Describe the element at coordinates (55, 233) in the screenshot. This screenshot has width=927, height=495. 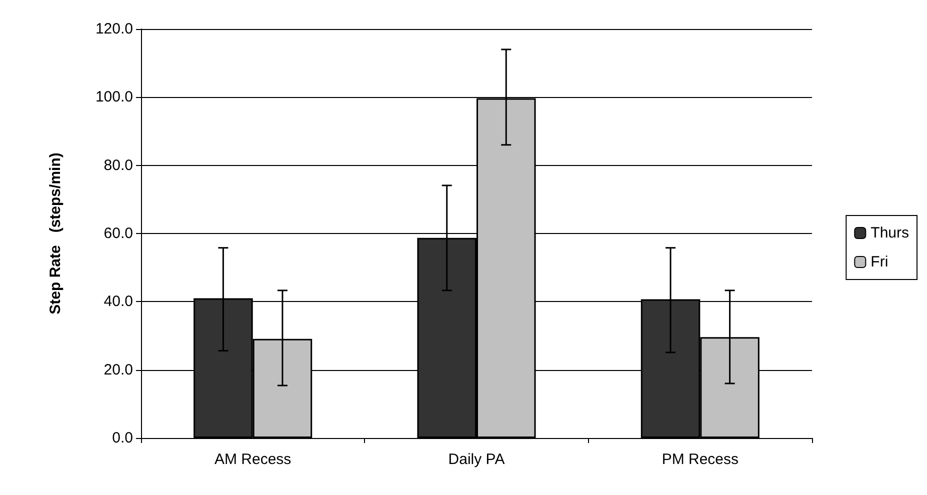
I see `y-axis-title: Step Rate (steps/min)` at that location.